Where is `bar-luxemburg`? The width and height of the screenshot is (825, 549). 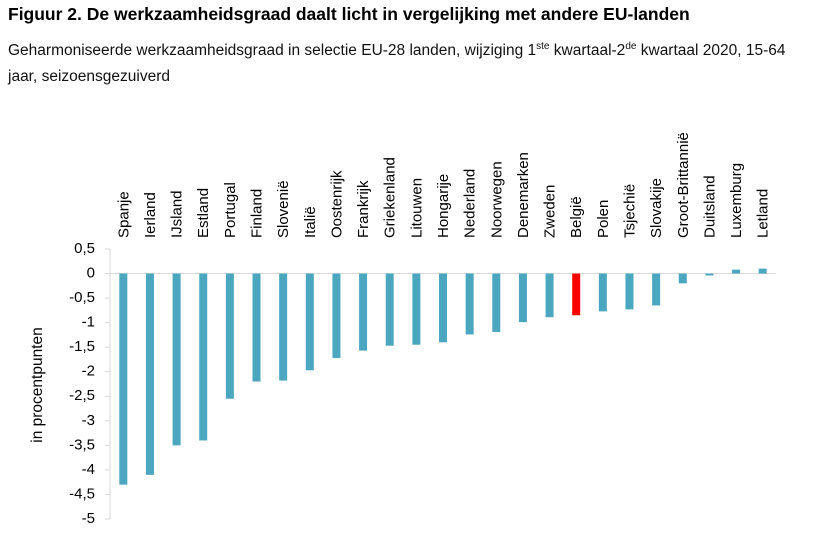 bar-luxemburg is located at coordinates (736, 271).